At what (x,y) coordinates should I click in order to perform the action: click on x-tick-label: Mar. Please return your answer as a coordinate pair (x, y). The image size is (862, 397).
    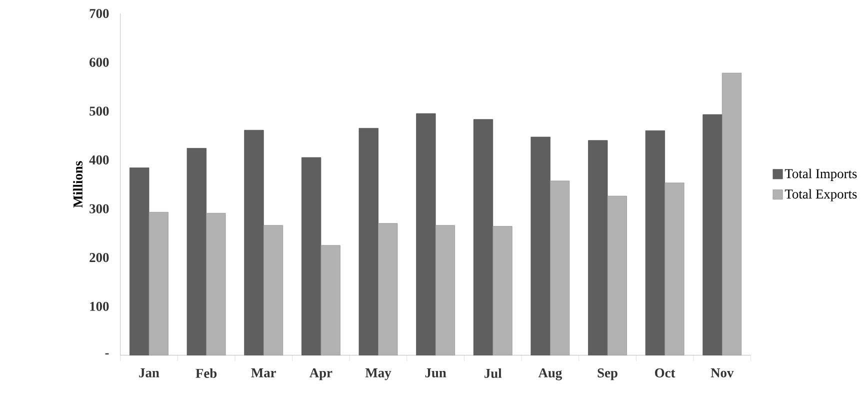
    Looking at the image, I should click on (263, 373).